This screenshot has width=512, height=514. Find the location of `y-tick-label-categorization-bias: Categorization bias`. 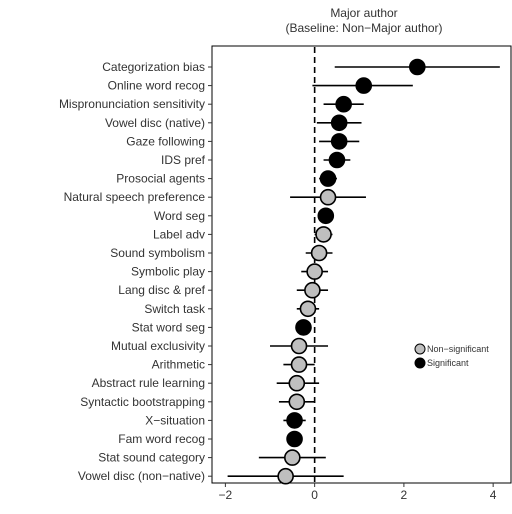

y-tick-label-categorization-bias: Categorization bias is located at coordinates (153, 67).